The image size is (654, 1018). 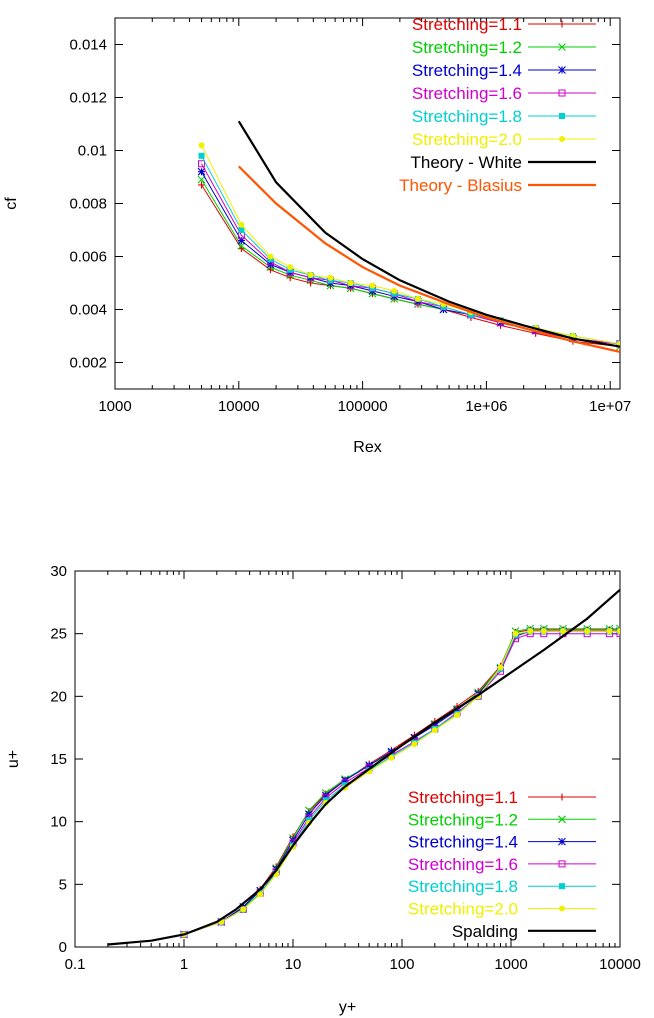 I want to click on x-tick-label: 1, so click(x=184, y=964).